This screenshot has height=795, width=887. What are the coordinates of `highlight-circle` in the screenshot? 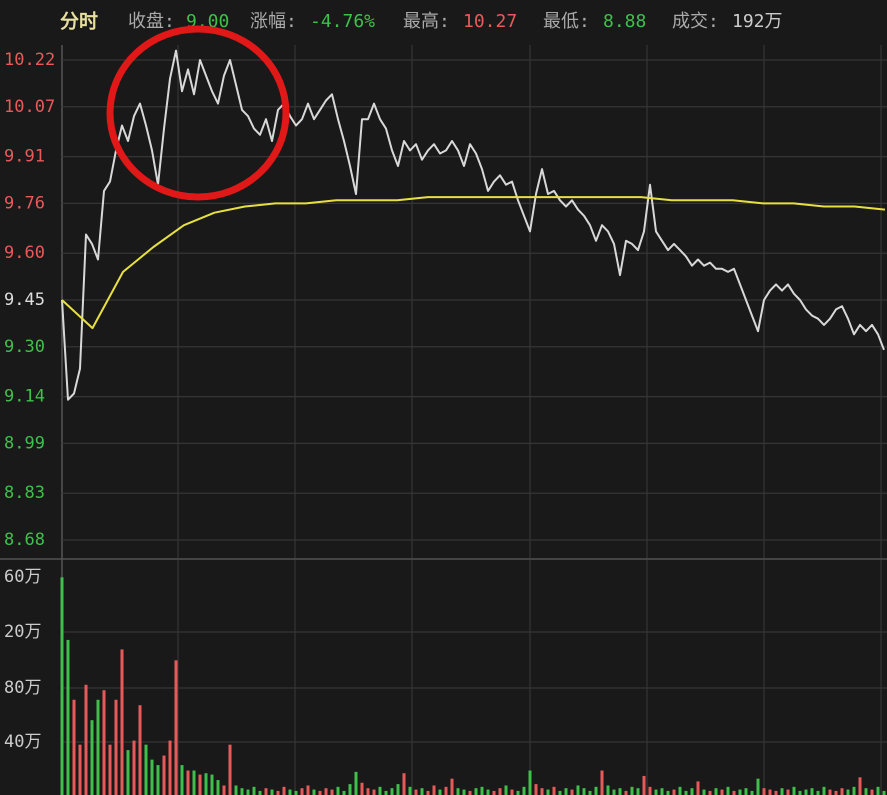 It's located at (198, 113).